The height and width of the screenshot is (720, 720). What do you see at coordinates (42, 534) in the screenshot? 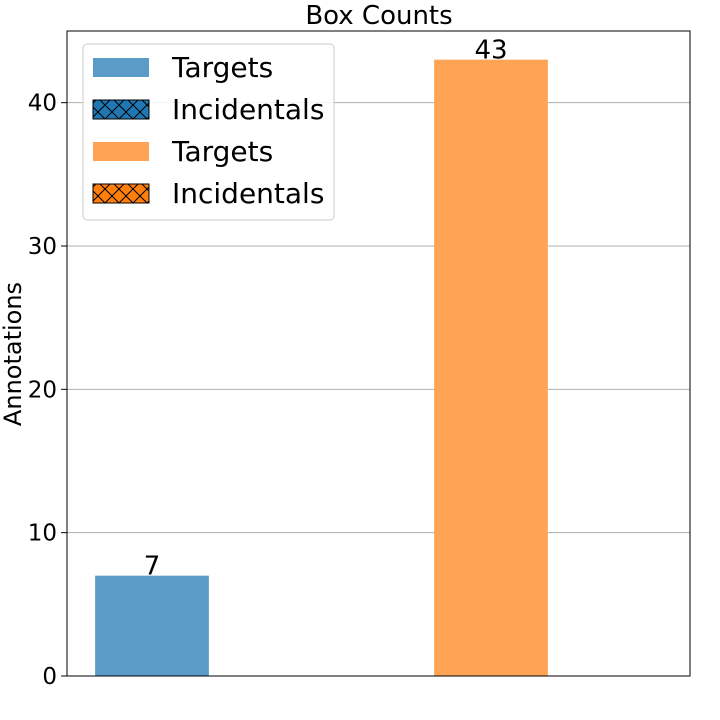
I see `y-tick-label: 10` at bounding box center [42, 534].